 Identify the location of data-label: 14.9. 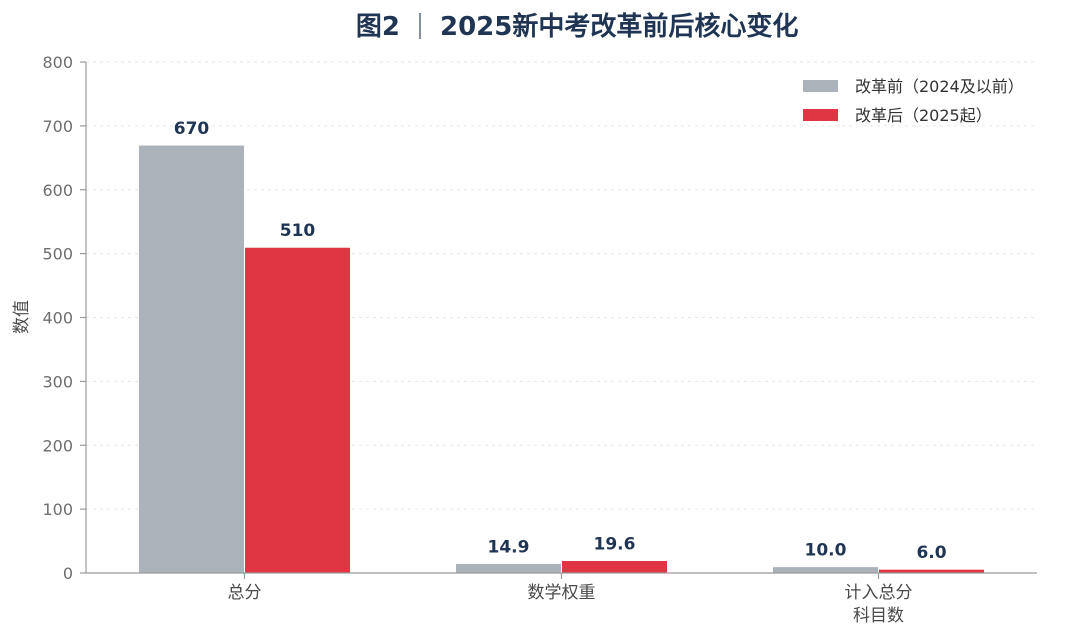
(509, 547).